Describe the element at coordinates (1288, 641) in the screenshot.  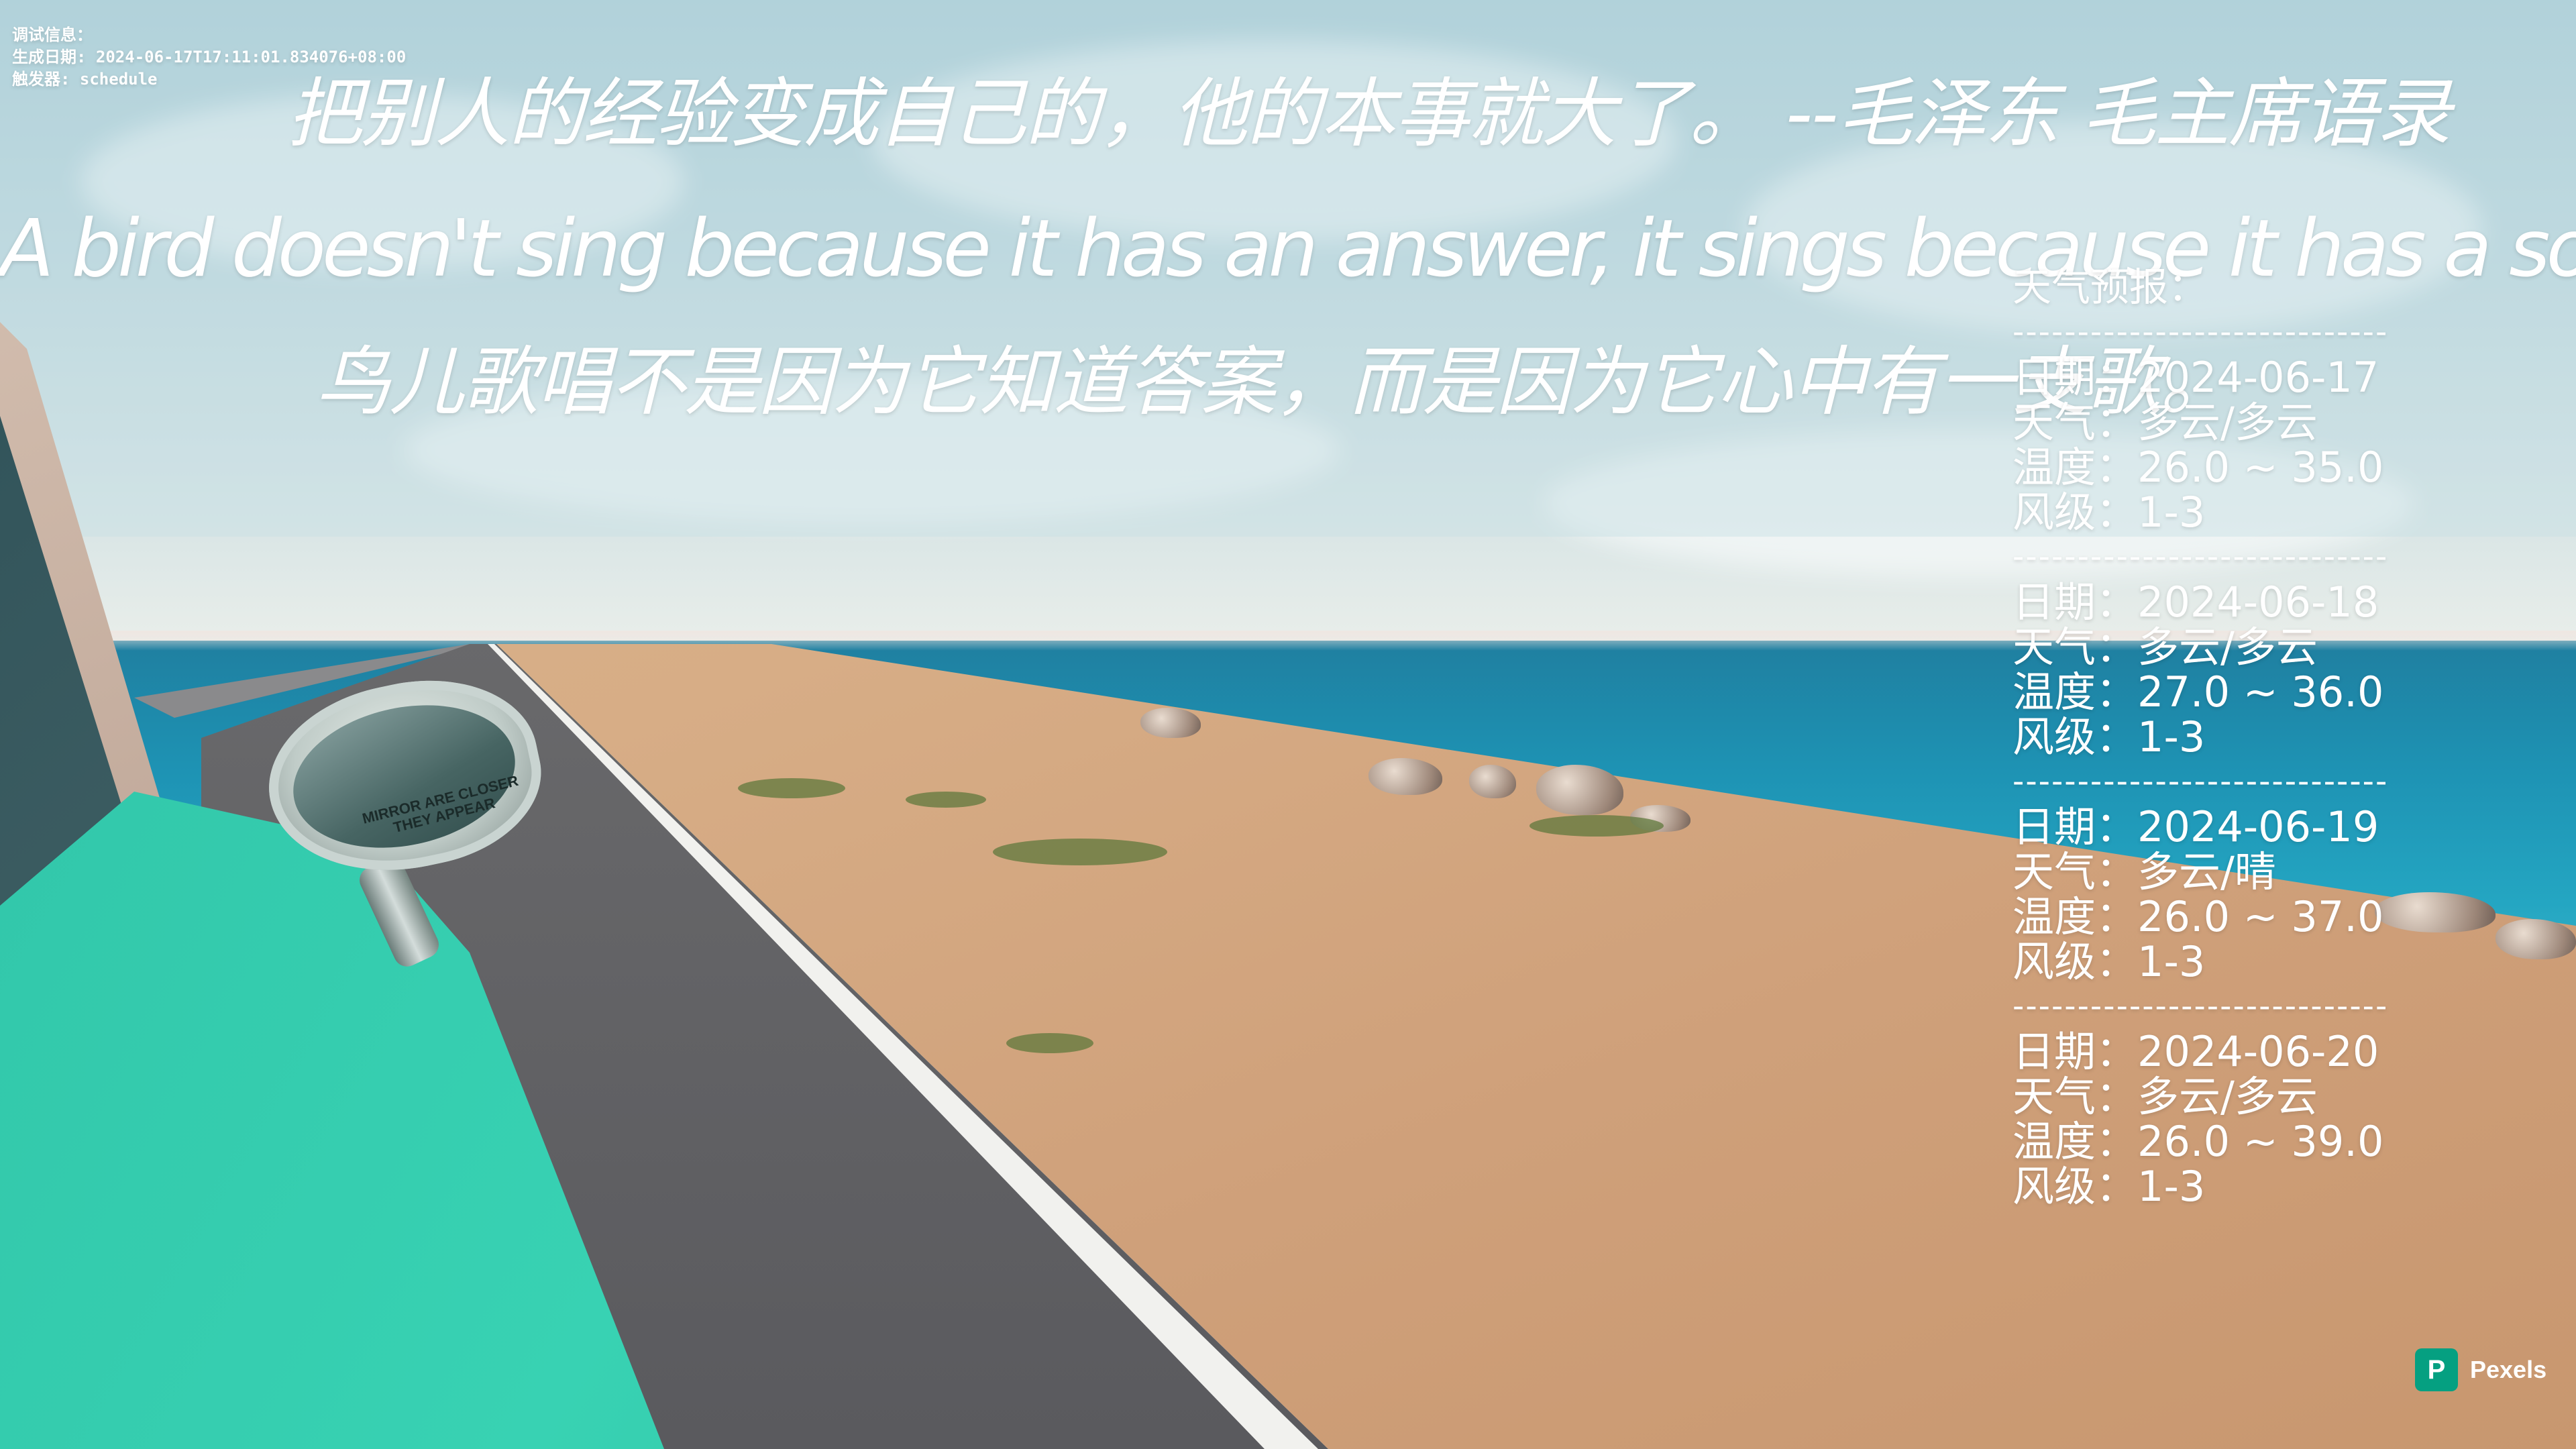
I see `horizon-haze` at that location.